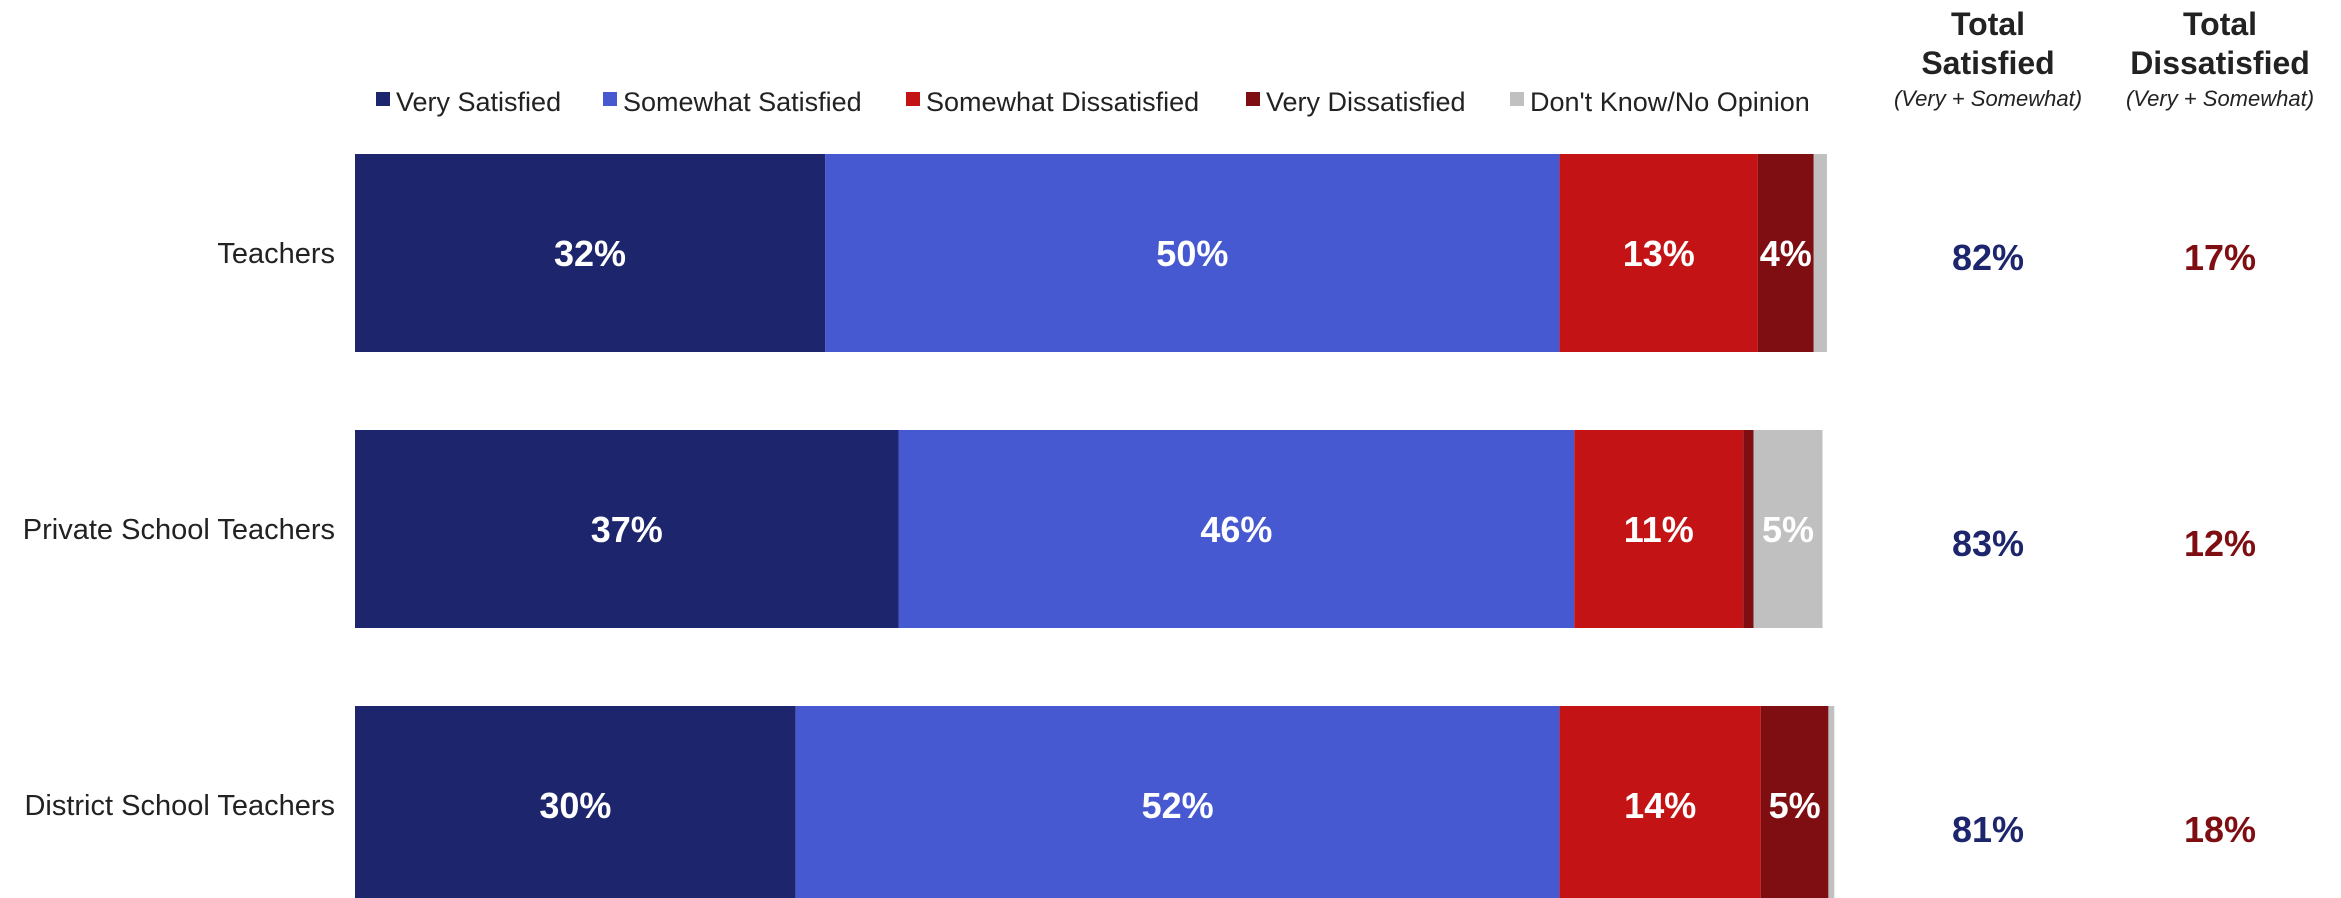  What do you see at coordinates (276, 254) in the screenshot?
I see `category-label: Teachers` at bounding box center [276, 254].